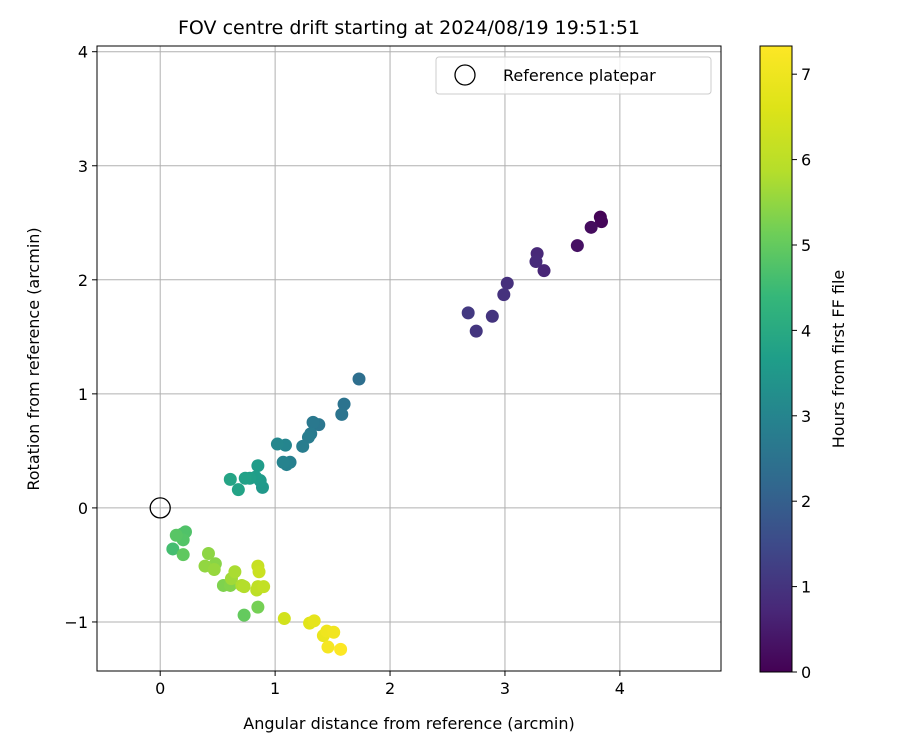 The height and width of the screenshot is (754, 900). Describe the element at coordinates (806, 245) in the screenshot. I see `colorbar-tick-label: 5` at that location.